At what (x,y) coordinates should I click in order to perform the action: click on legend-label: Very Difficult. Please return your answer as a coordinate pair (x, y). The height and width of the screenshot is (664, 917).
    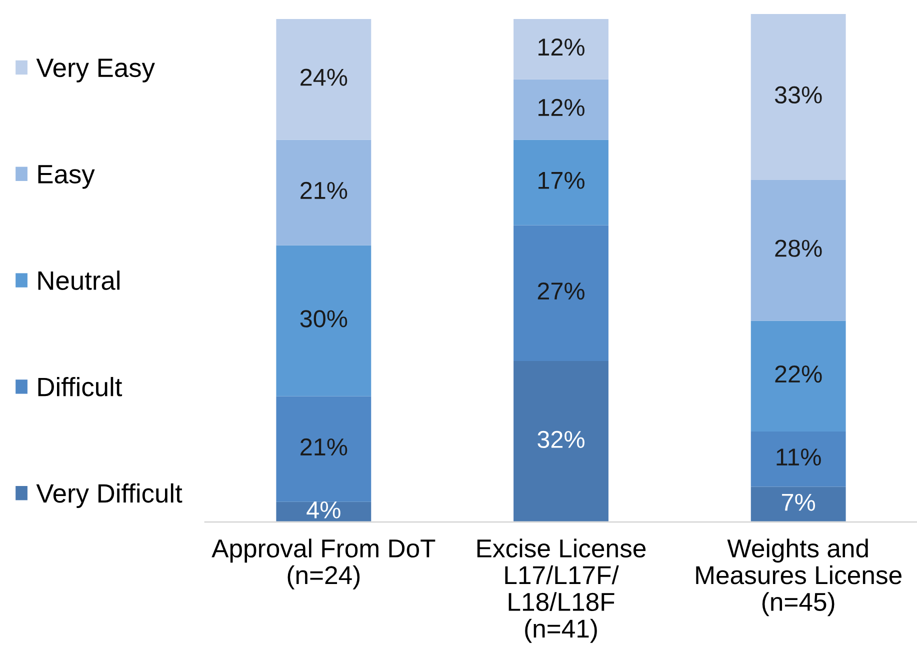
    Looking at the image, I should click on (109, 495).